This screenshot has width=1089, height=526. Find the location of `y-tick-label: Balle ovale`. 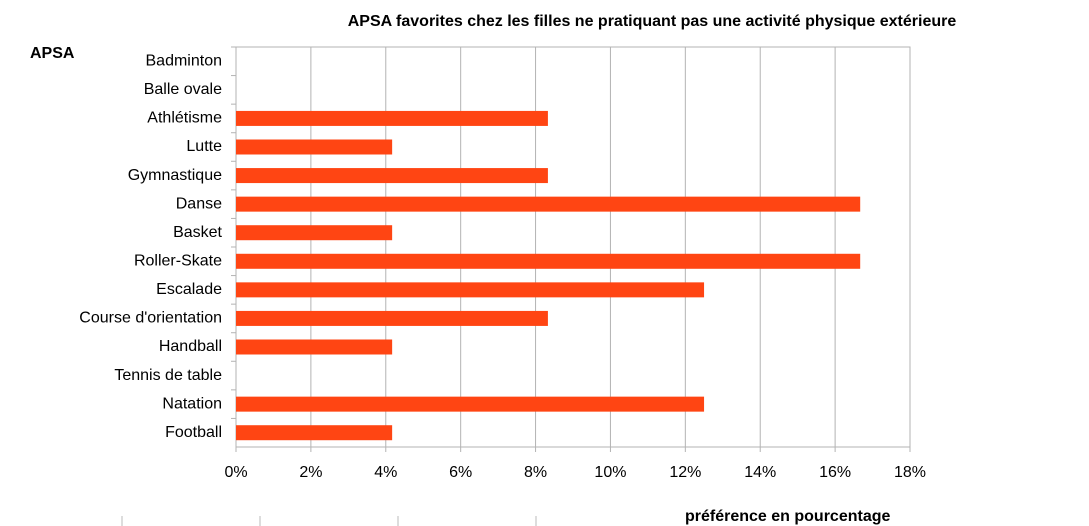

y-tick-label: Balle ovale is located at coordinates (183, 89).